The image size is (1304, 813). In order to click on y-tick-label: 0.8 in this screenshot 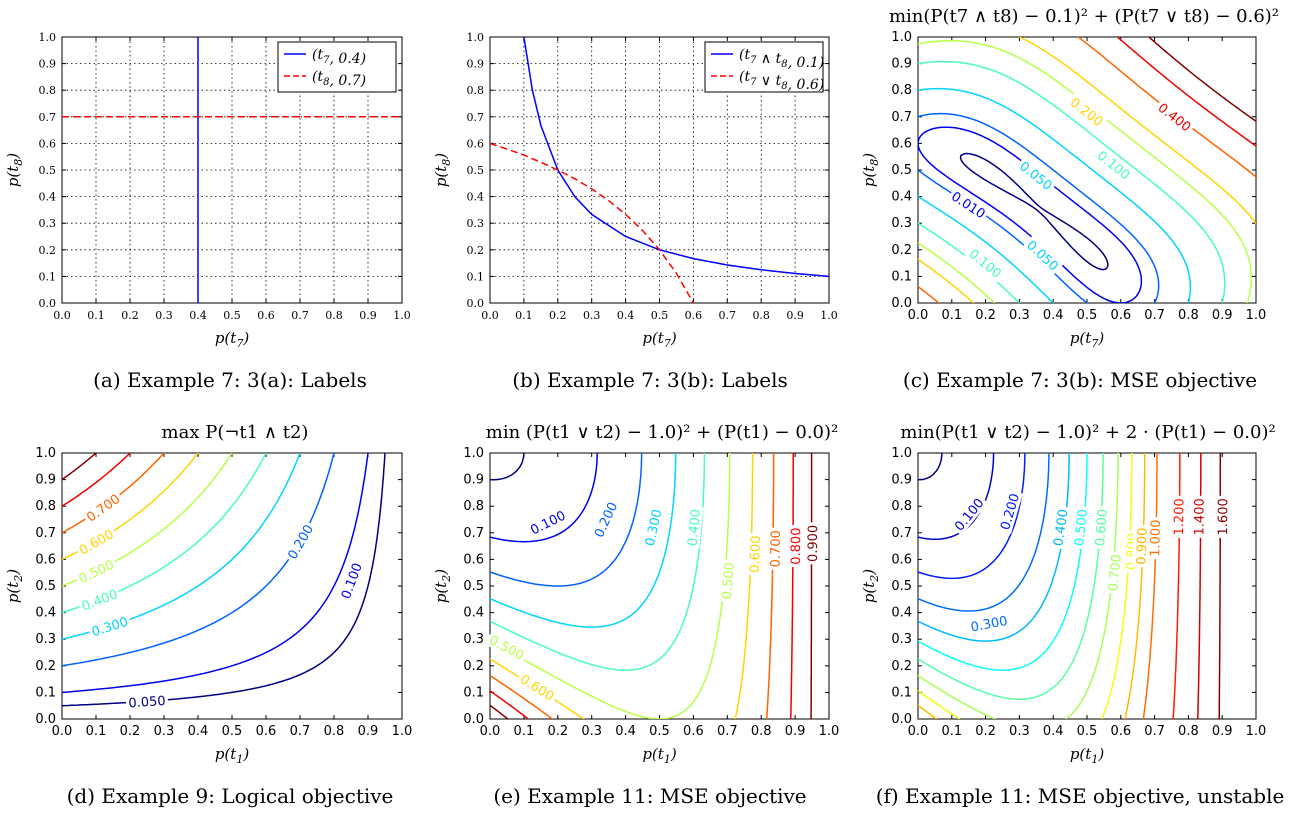, I will do `click(476, 90)`.